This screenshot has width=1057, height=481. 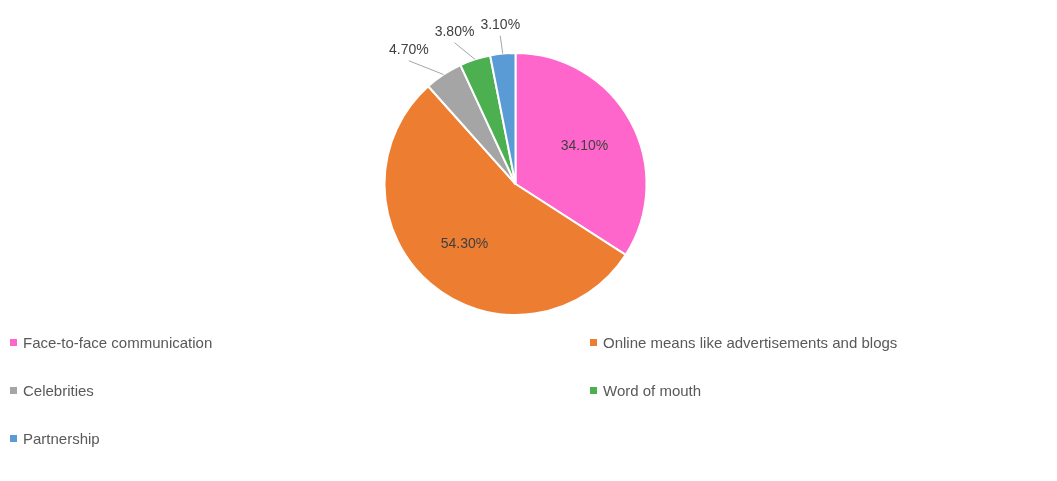 I want to click on data-label: 3.80%, so click(x=454, y=30).